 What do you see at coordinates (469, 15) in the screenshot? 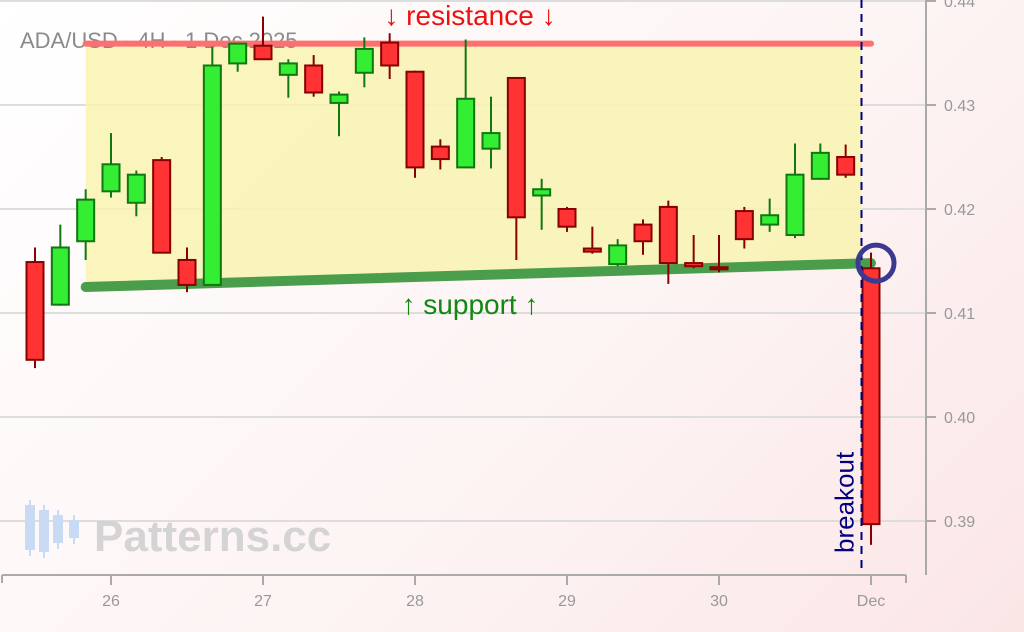
I see `resistance-label: ↓ resistance ↓` at bounding box center [469, 15].